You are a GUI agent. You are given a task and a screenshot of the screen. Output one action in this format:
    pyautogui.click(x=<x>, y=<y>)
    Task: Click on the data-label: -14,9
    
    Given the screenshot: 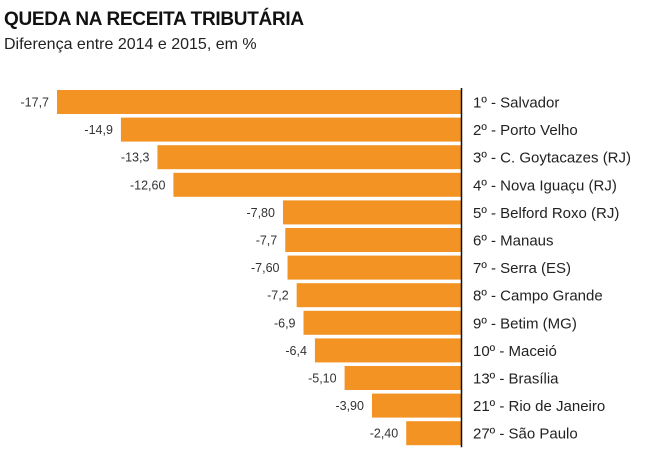 What is the action you would take?
    pyautogui.click(x=98, y=130)
    